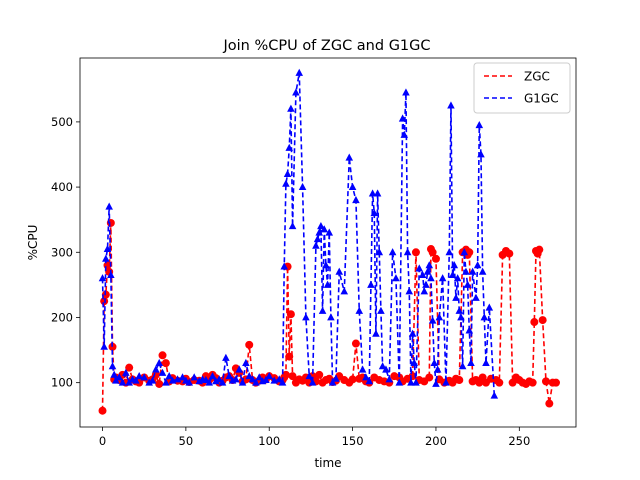  What do you see at coordinates (327, 463) in the screenshot?
I see `x-axis-label: time` at bounding box center [327, 463].